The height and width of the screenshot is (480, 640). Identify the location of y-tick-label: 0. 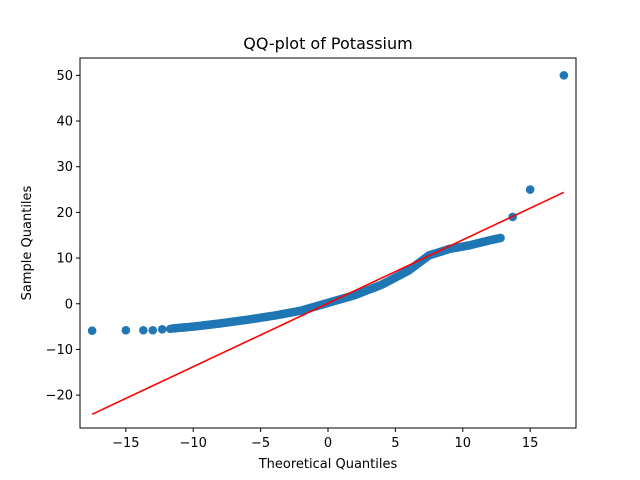
(69, 304).